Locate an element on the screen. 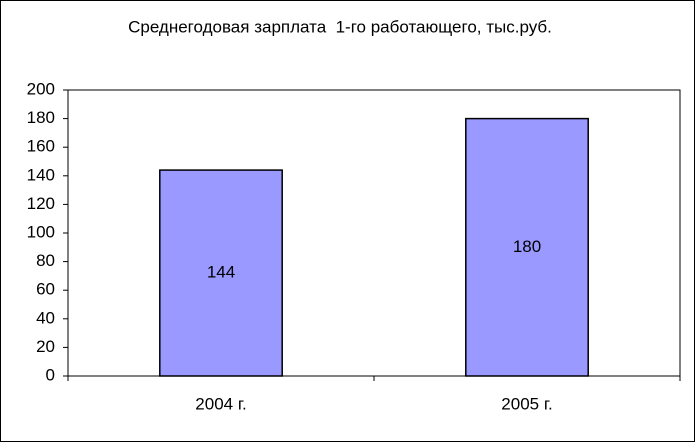 This screenshot has height=442, width=695. y-tick-label: 20 is located at coordinates (45, 346).